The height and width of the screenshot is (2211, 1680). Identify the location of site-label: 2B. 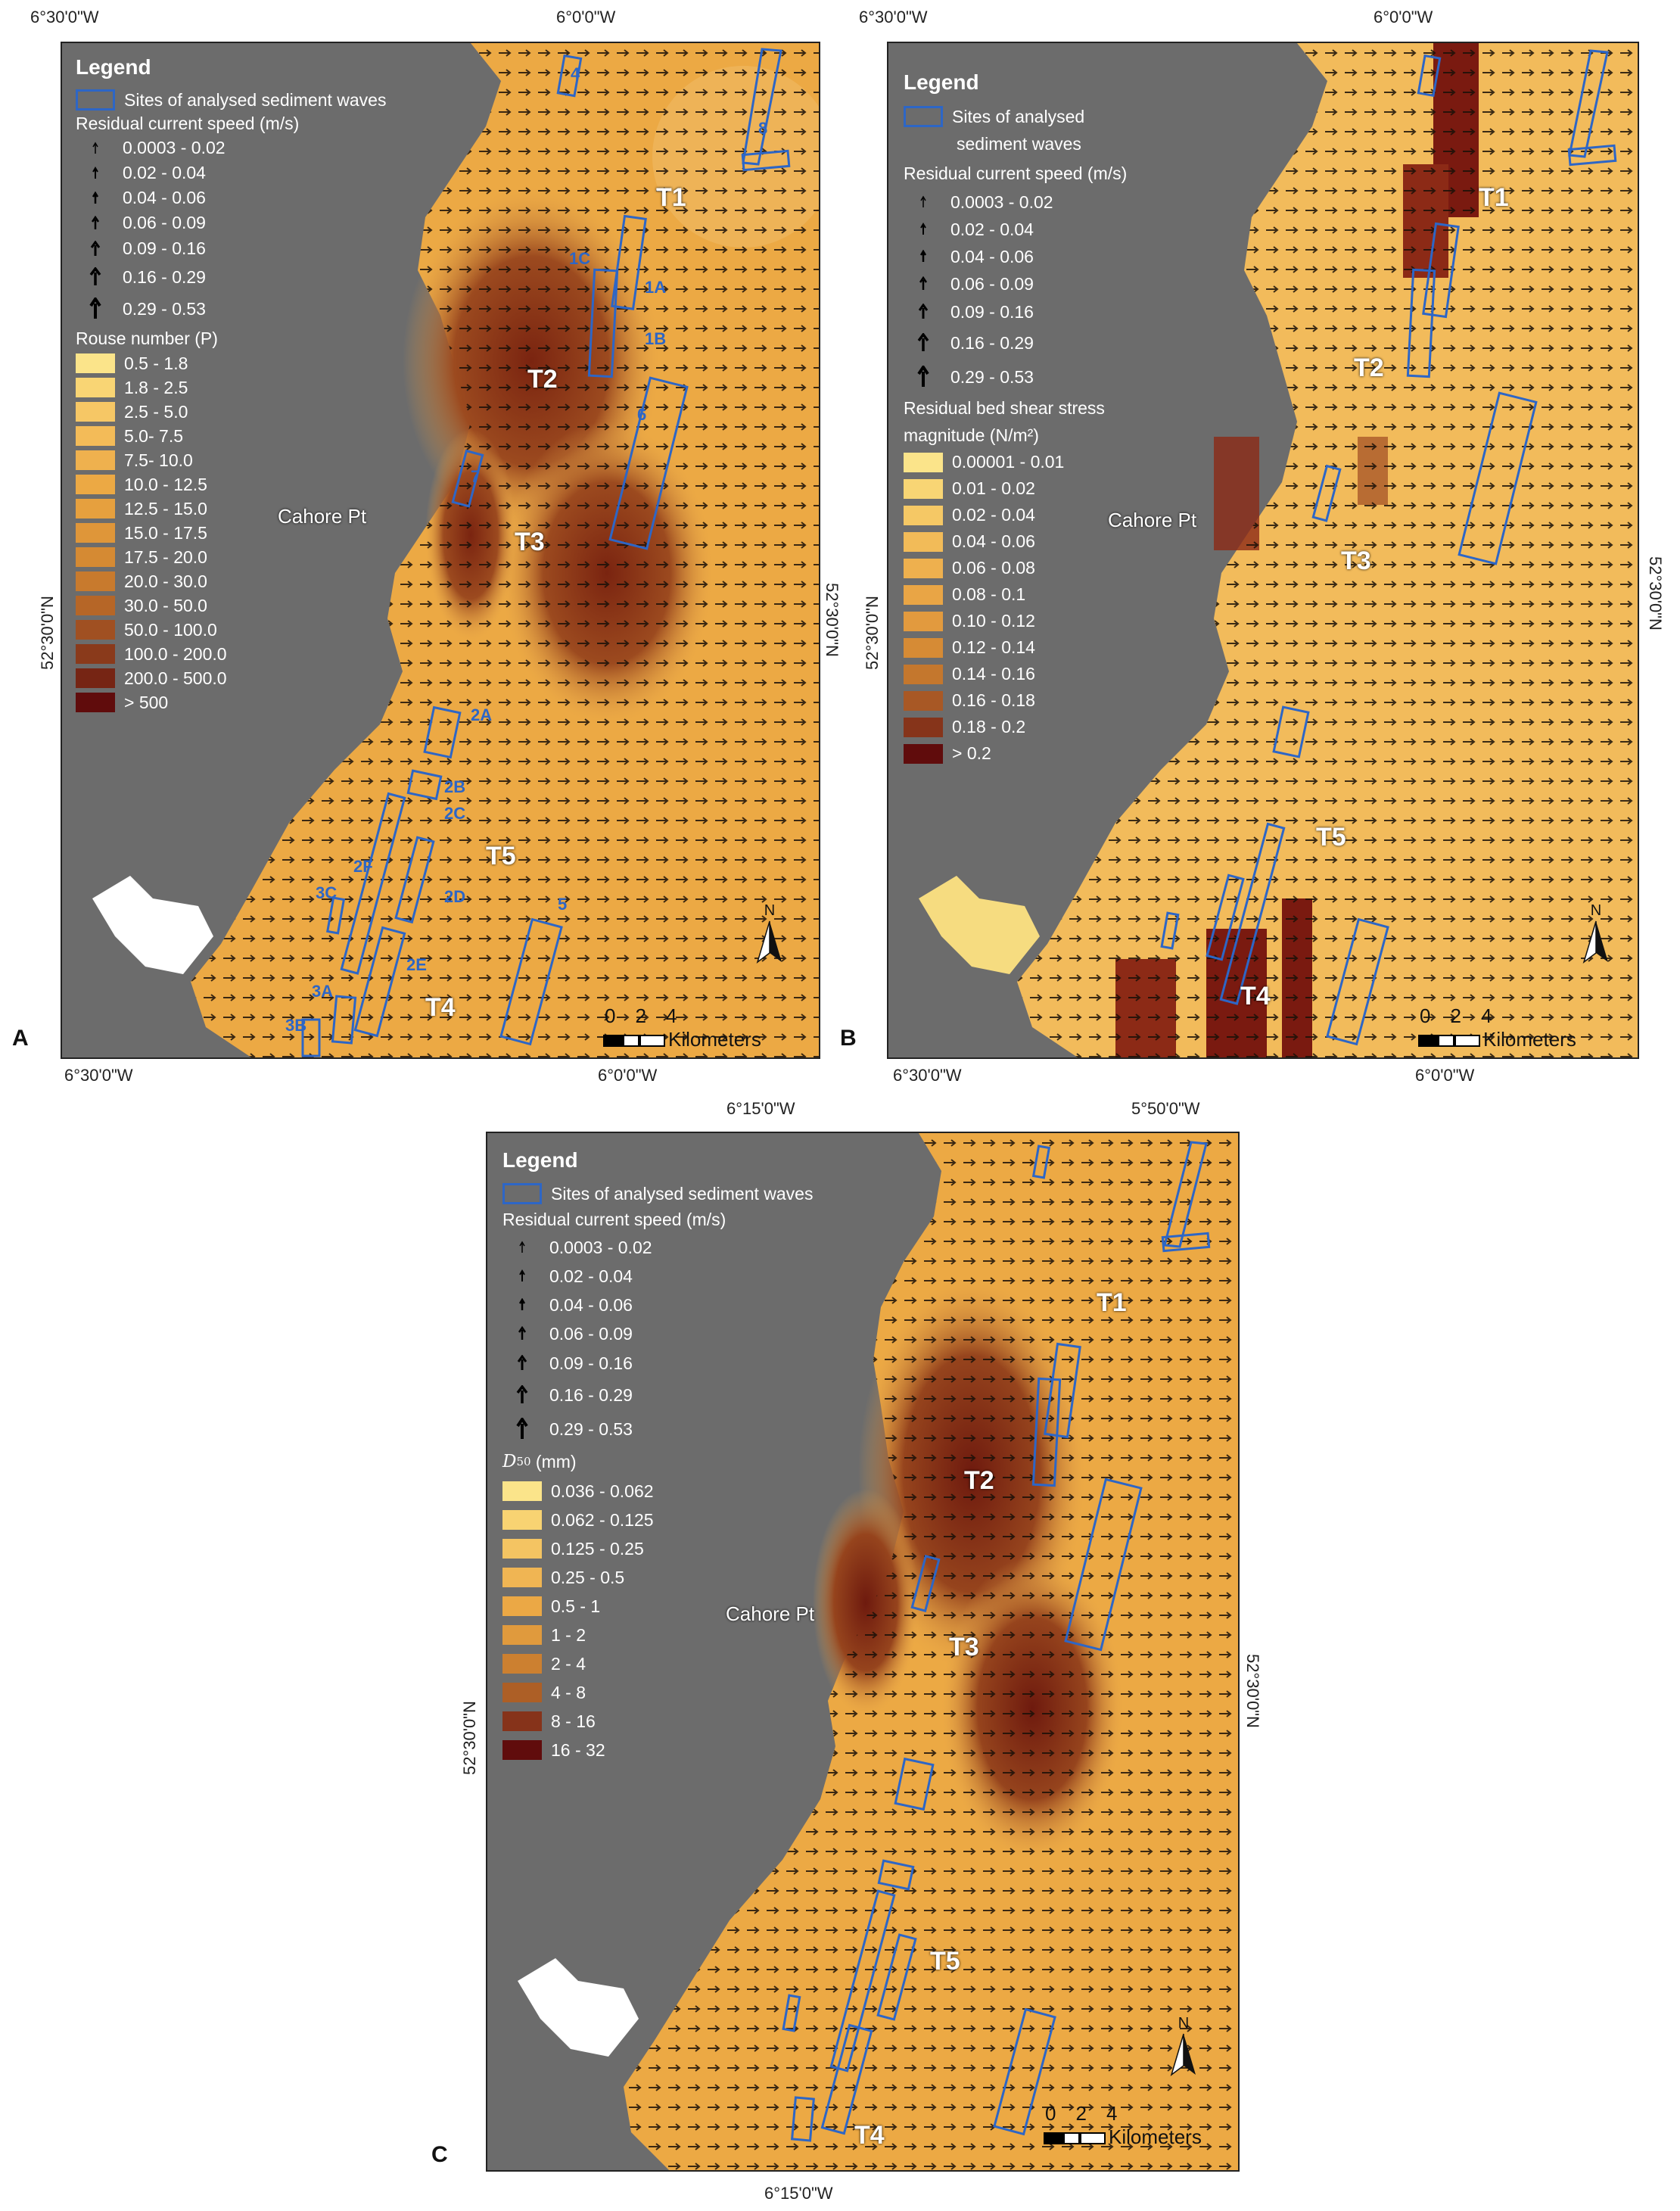
(455, 786).